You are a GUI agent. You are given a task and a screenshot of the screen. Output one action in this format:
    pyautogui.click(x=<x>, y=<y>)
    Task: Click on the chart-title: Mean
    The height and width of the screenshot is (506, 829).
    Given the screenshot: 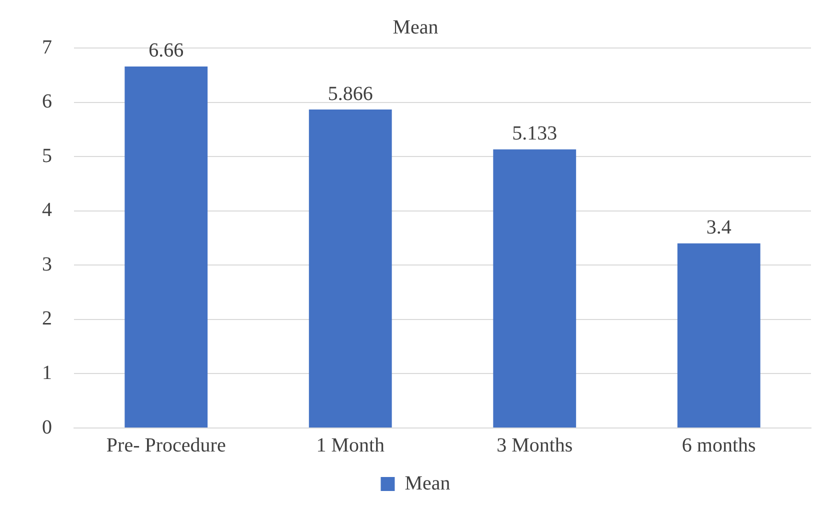 What is the action you would take?
    pyautogui.click(x=415, y=27)
    